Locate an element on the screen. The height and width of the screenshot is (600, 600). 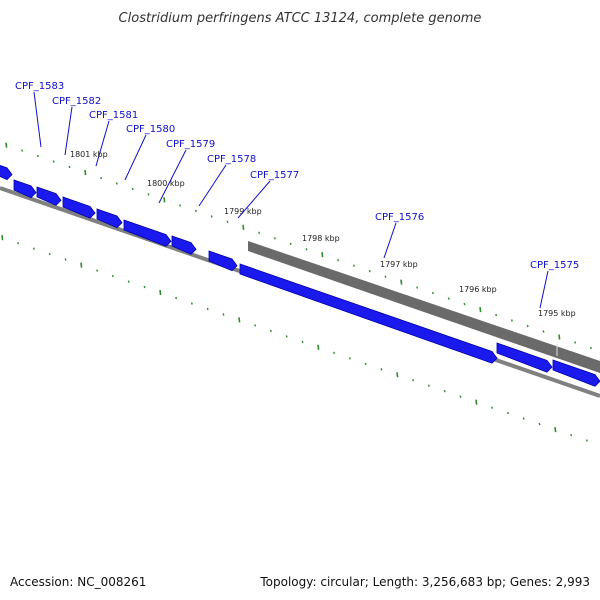
kbp-label-1800: 1800 kbp is located at coordinates (166, 183).